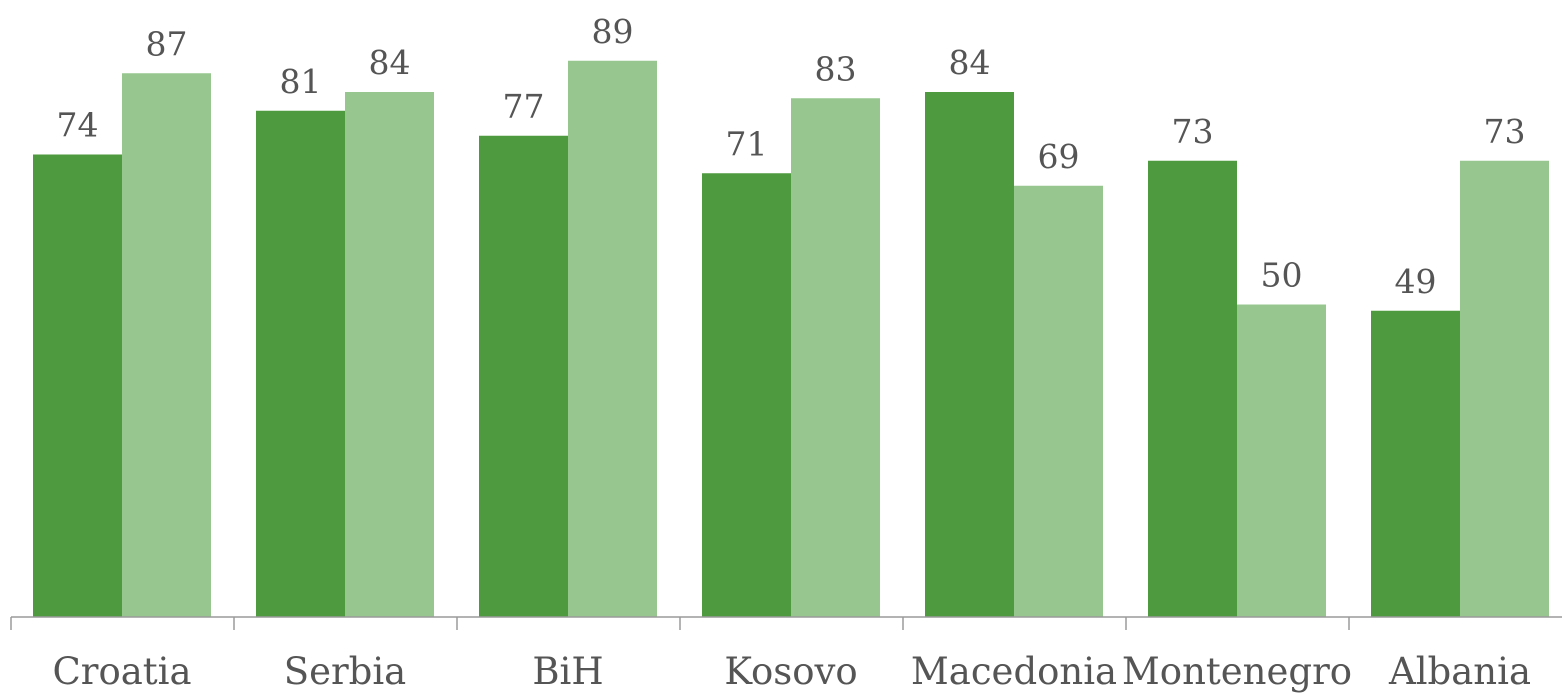 Image resolution: width=1562 pixels, height=694 pixels. Describe the element at coordinates (1416, 281) in the screenshot. I see `data-label-albania-series-1: 49` at that location.